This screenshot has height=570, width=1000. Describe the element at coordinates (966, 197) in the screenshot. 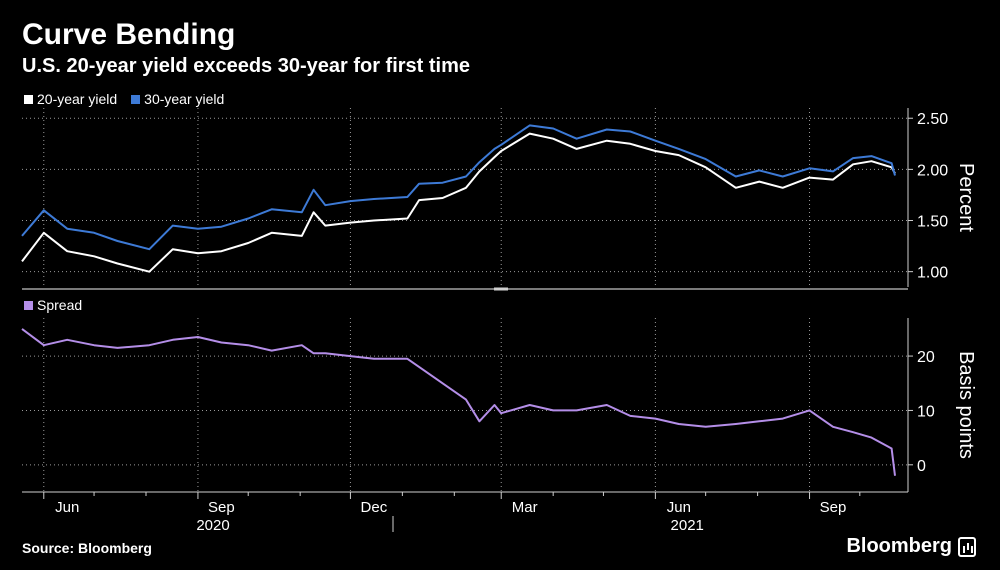

I see `y-axis-title: Percent` at that location.